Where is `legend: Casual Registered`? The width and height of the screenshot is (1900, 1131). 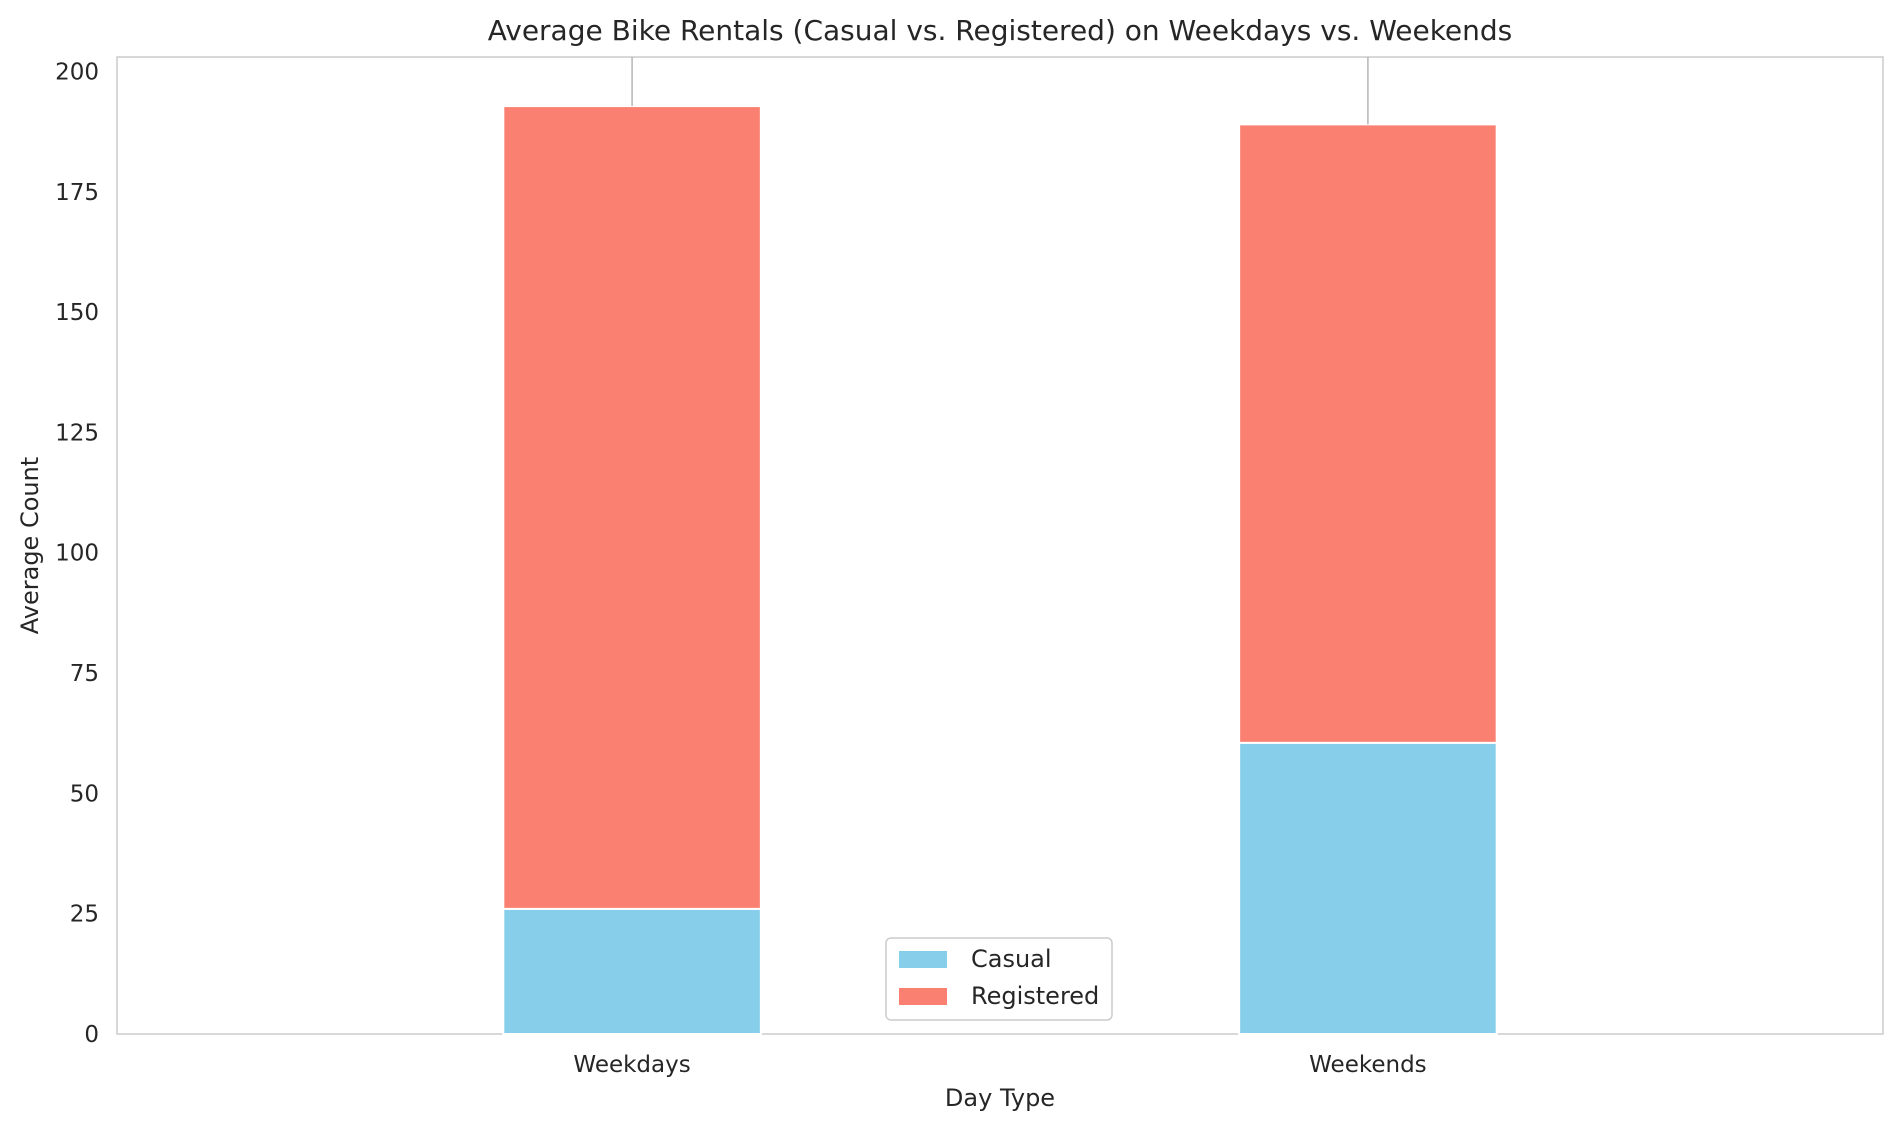
legend: Casual Registered is located at coordinates (999, 979).